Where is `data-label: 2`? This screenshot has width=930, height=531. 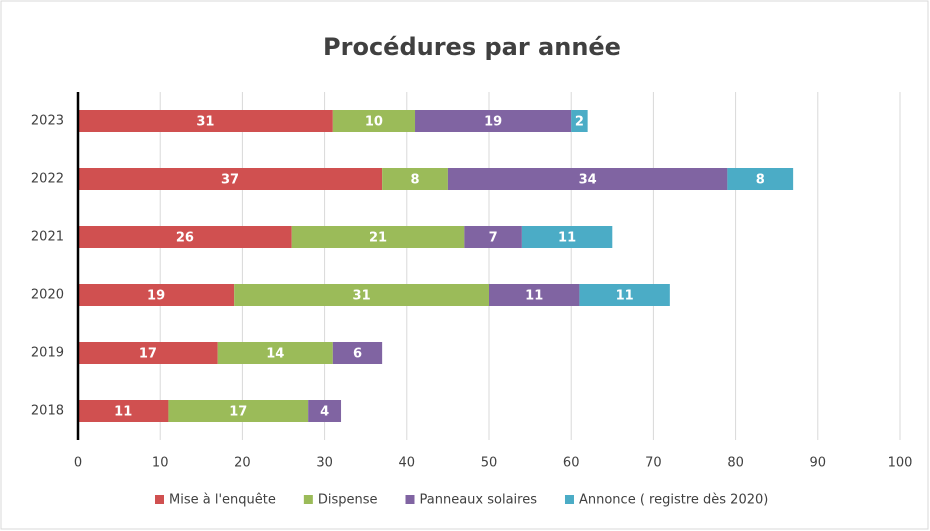 data-label: 2 is located at coordinates (579, 122).